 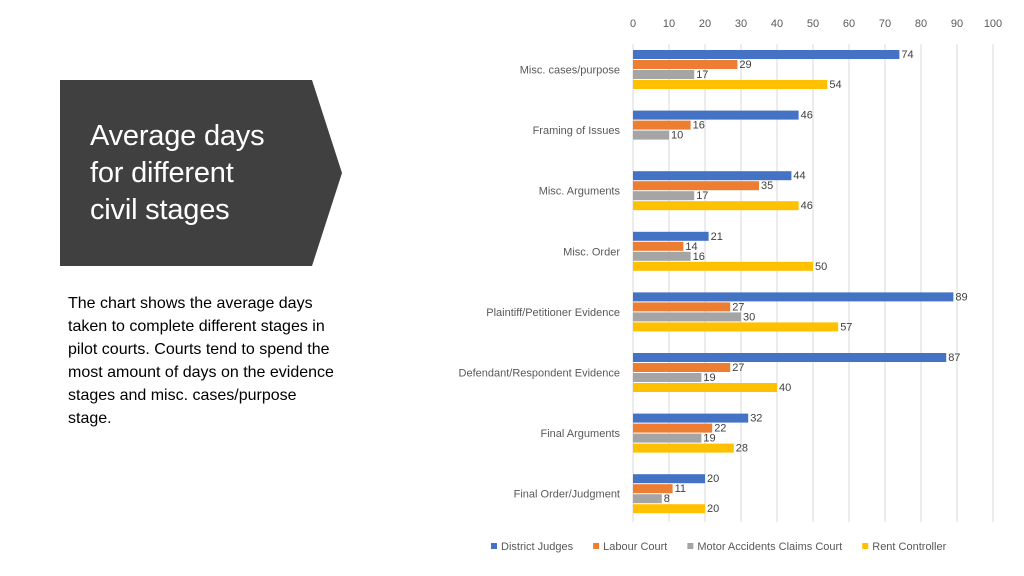 What do you see at coordinates (567, 495) in the screenshot?
I see `category-label: Final Order/Judgment` at bounding box center [567, 495].